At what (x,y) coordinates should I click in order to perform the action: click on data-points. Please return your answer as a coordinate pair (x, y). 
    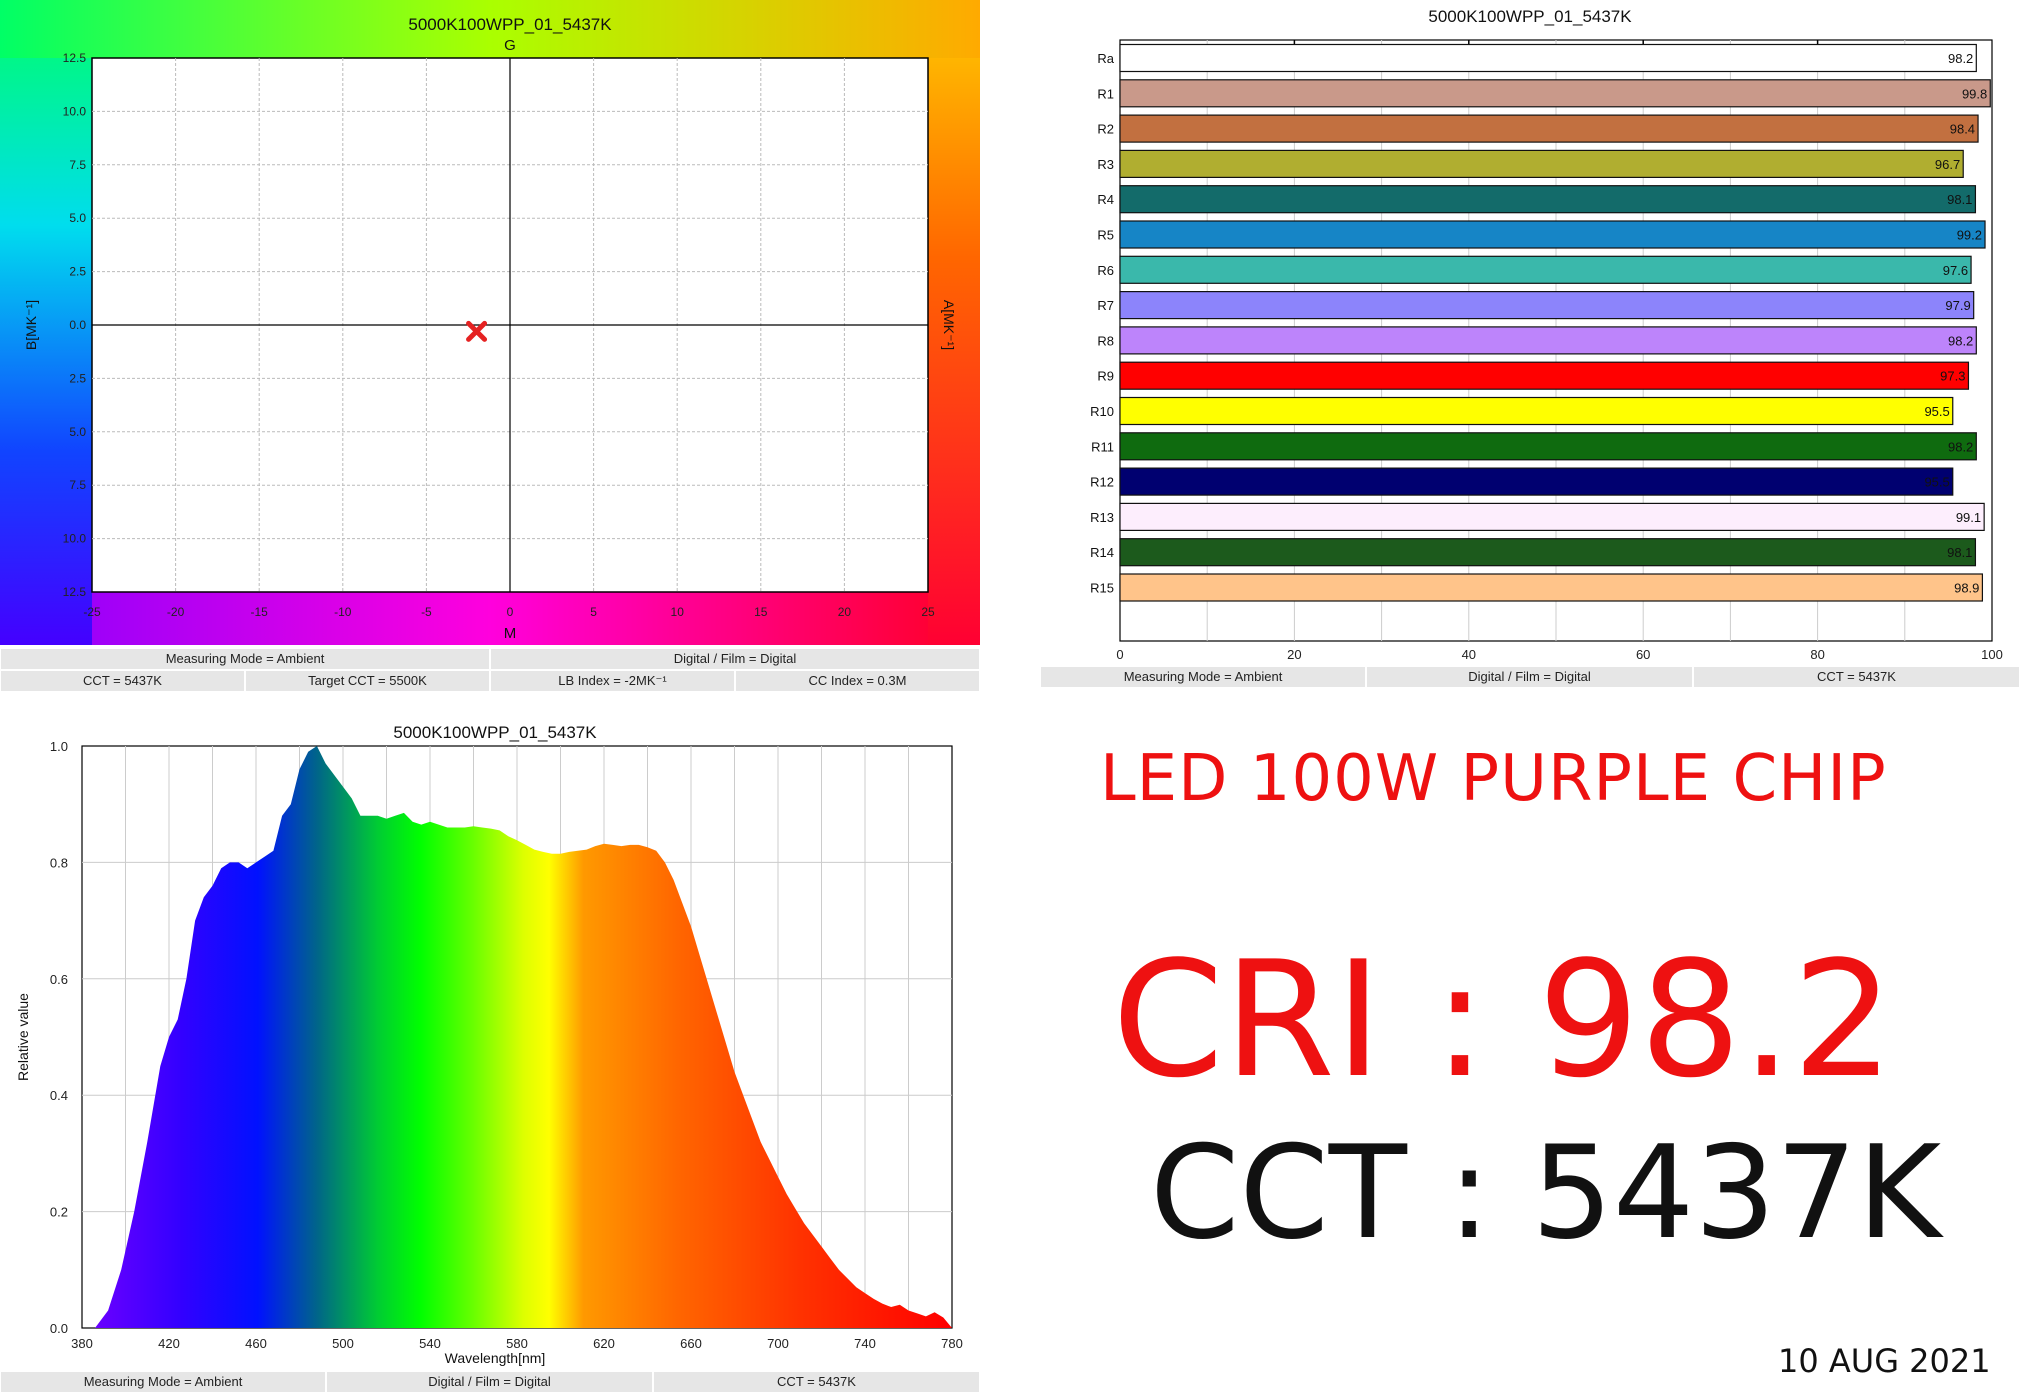
    Looking at the image, I should click on (477, 331).